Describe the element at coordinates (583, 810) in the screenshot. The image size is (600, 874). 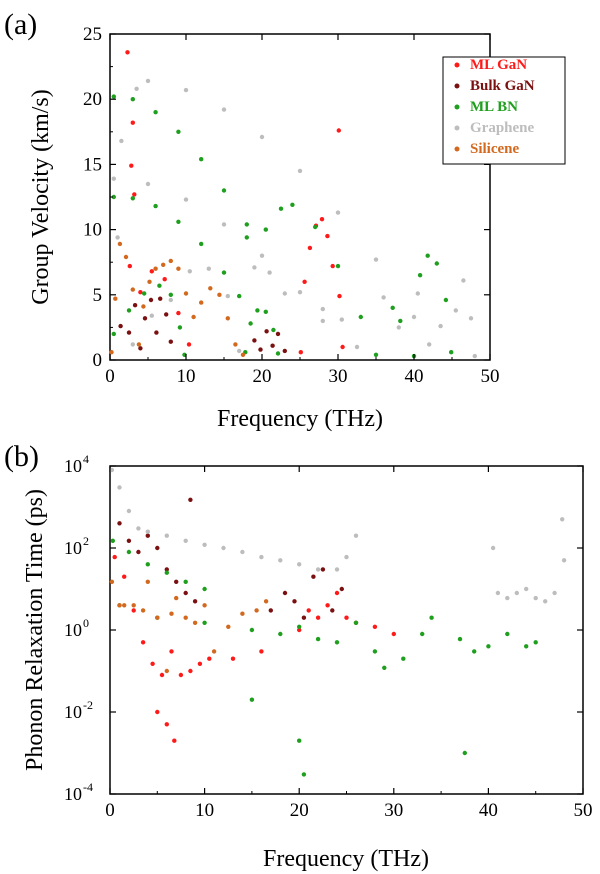
I see `x-tick-label: 50` at that location.